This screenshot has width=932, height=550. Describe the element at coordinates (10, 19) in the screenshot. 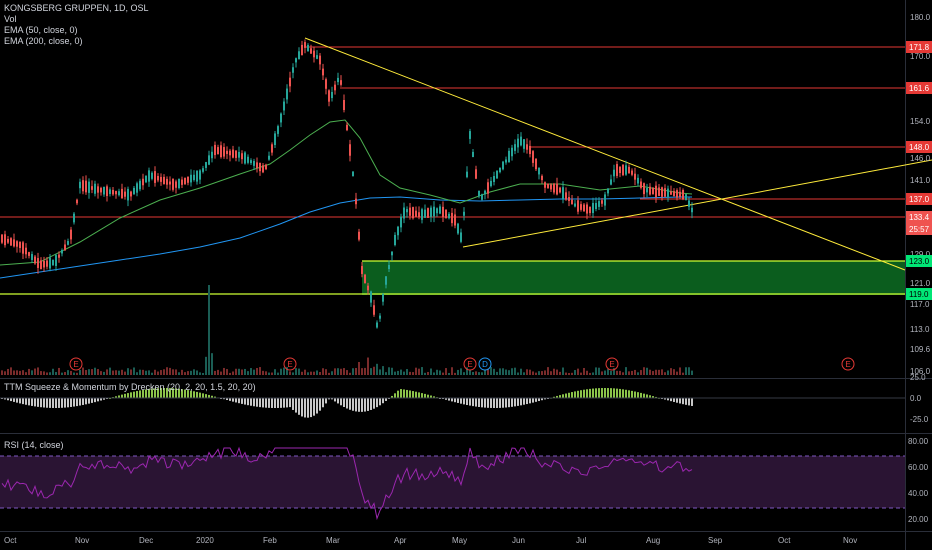

I see `volume-legend: Vol` at that location.